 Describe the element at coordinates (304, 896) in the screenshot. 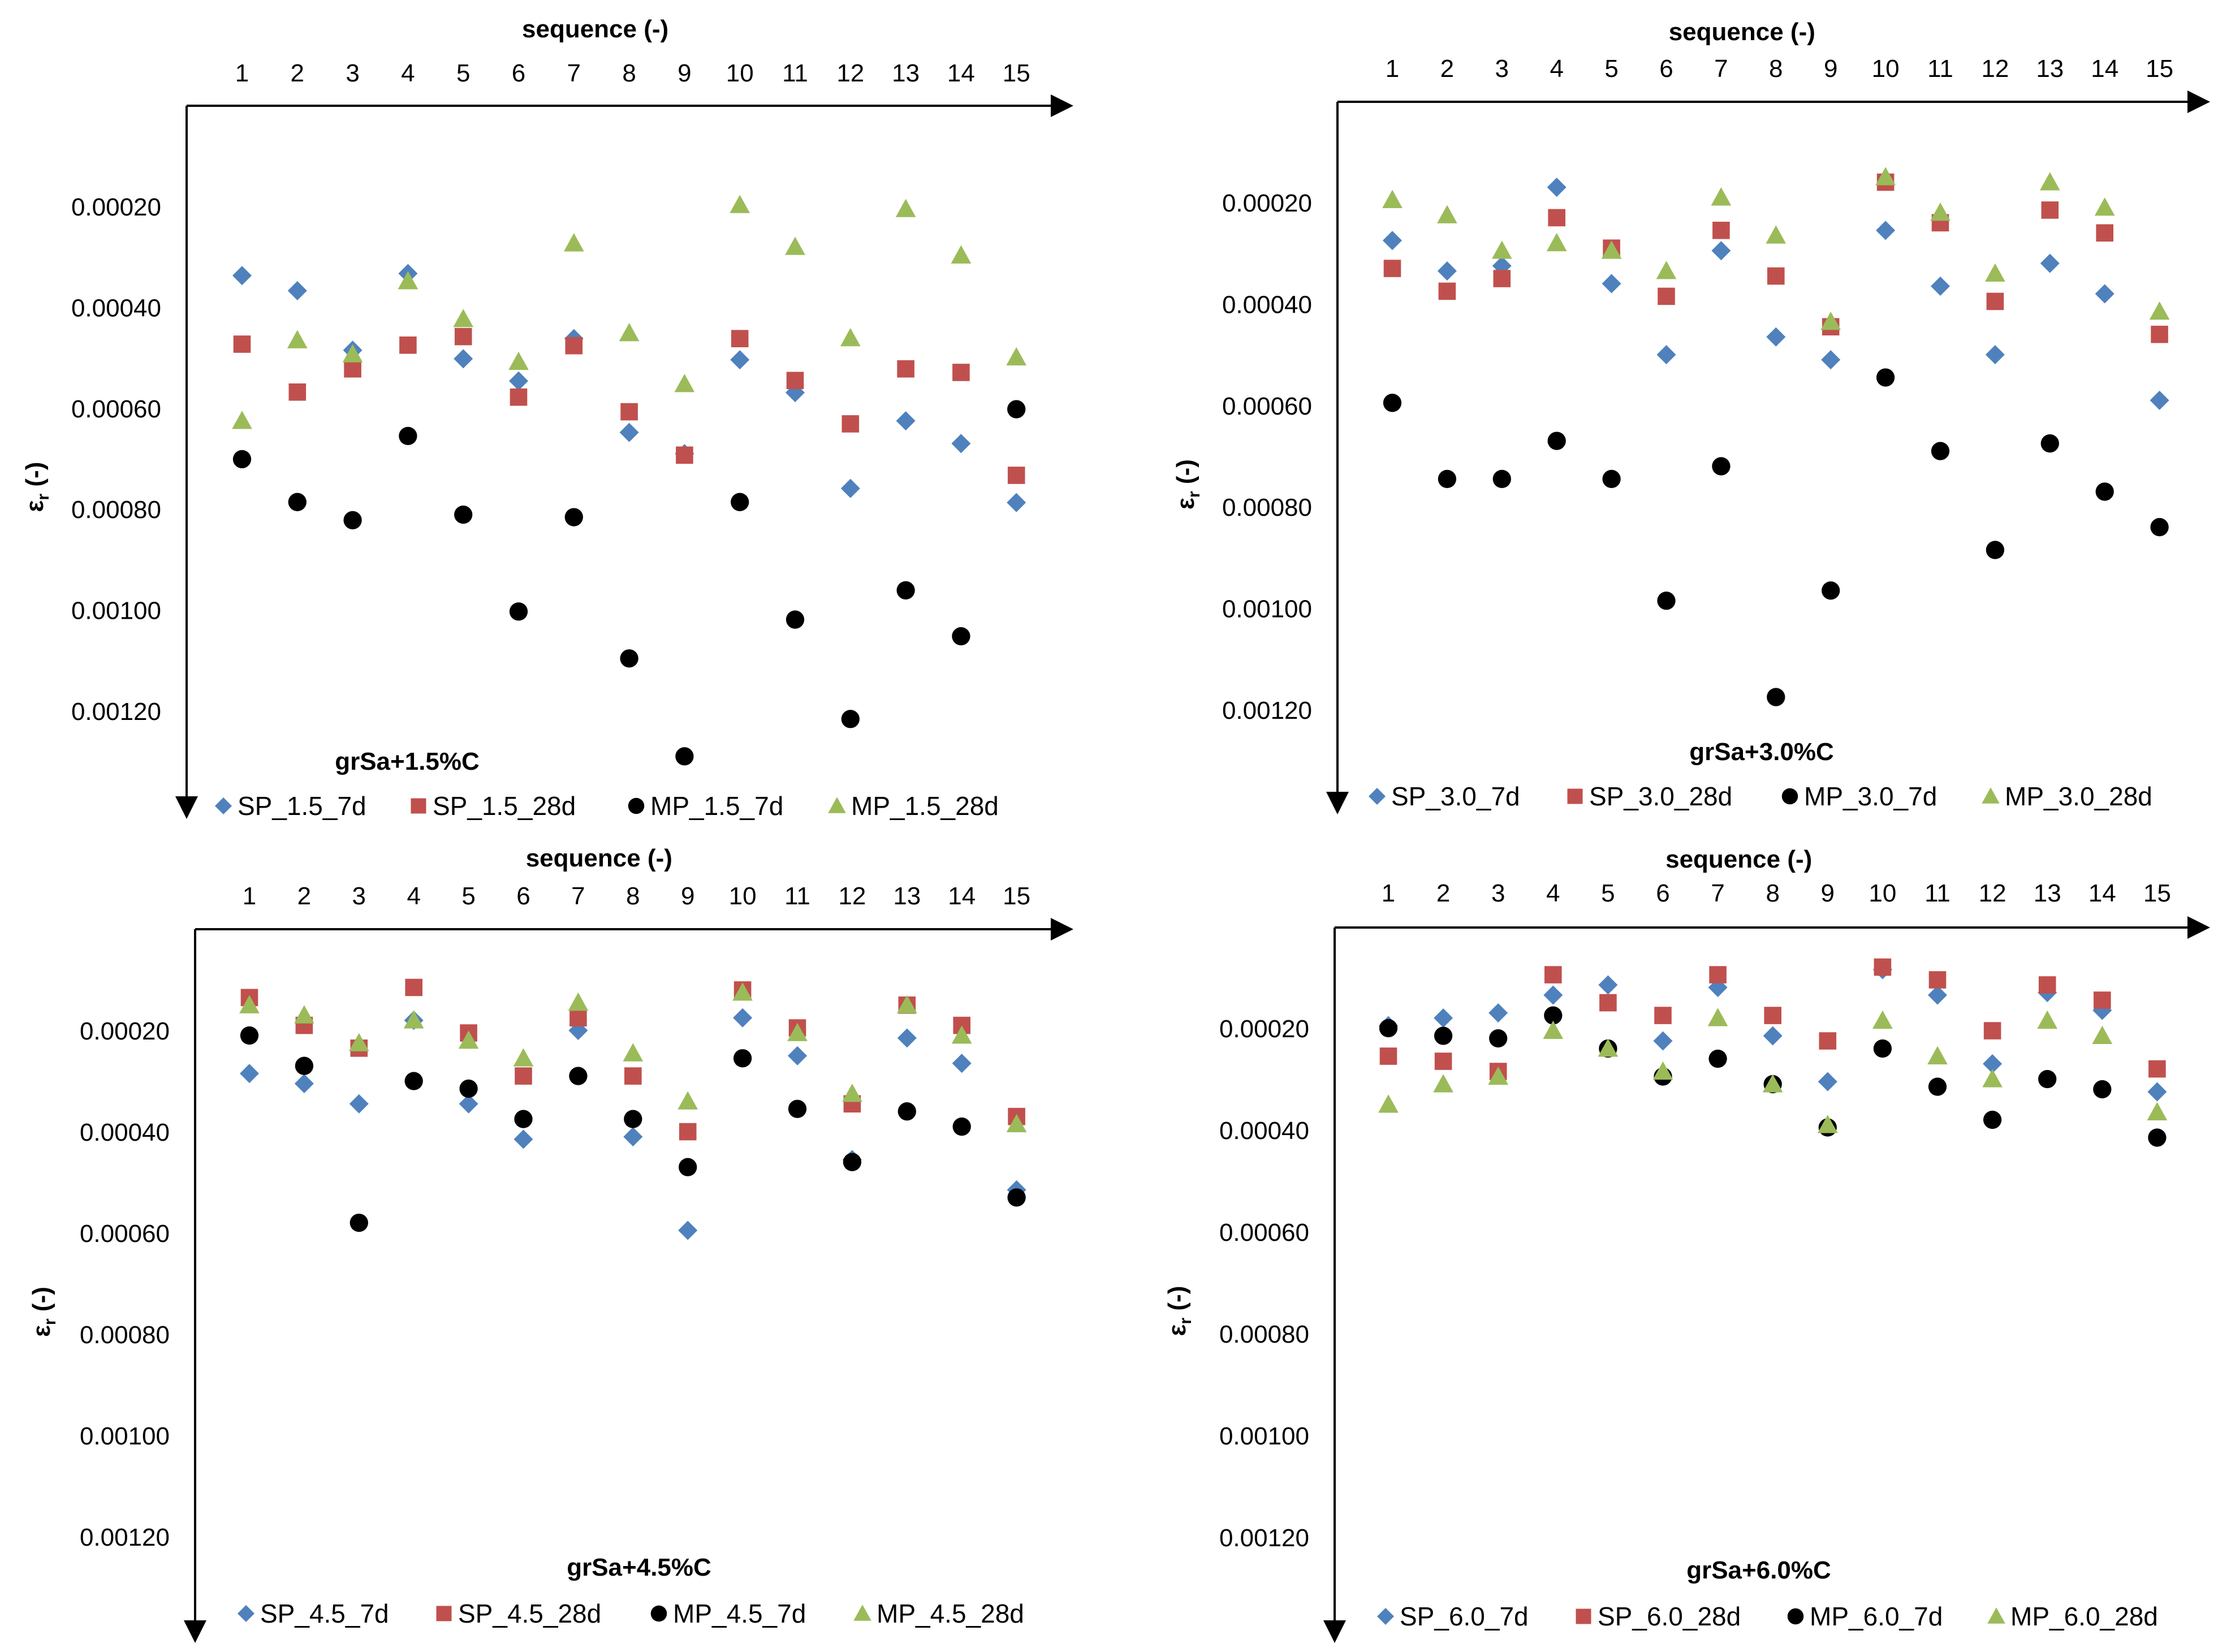

I see `x-tick-label: 2` at that location.